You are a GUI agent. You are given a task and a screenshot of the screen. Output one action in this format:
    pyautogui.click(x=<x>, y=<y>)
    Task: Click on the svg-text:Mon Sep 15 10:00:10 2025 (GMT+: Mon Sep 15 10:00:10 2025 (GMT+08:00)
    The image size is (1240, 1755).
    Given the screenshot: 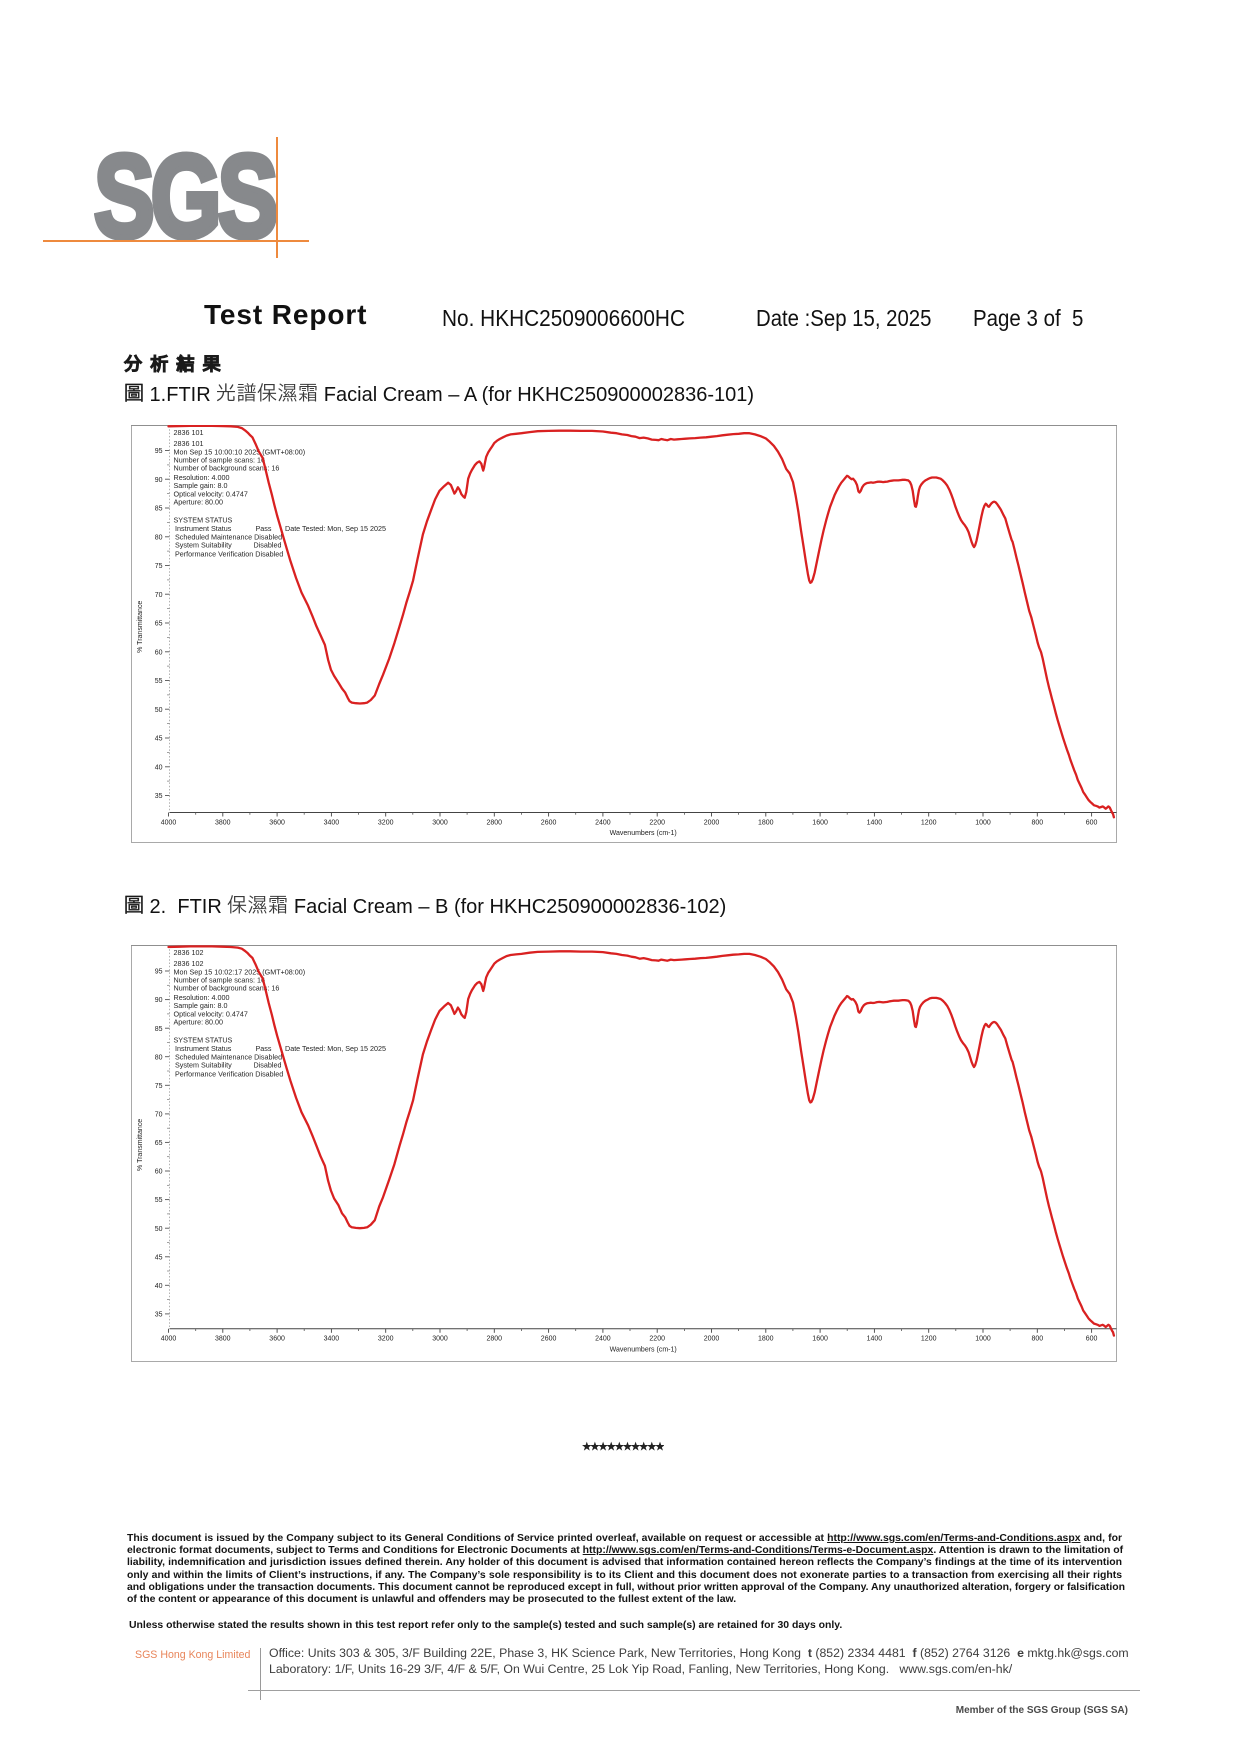 What is the action you would take?
    pyautogui.click(x=240, y=451)
    